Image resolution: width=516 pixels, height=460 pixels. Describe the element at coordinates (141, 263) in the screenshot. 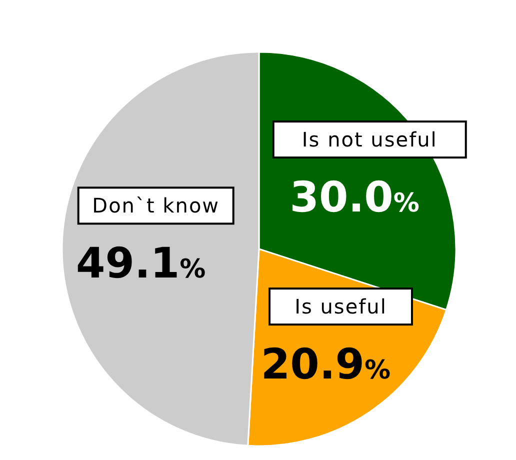

I see `data-label: 49.1%` at that location.